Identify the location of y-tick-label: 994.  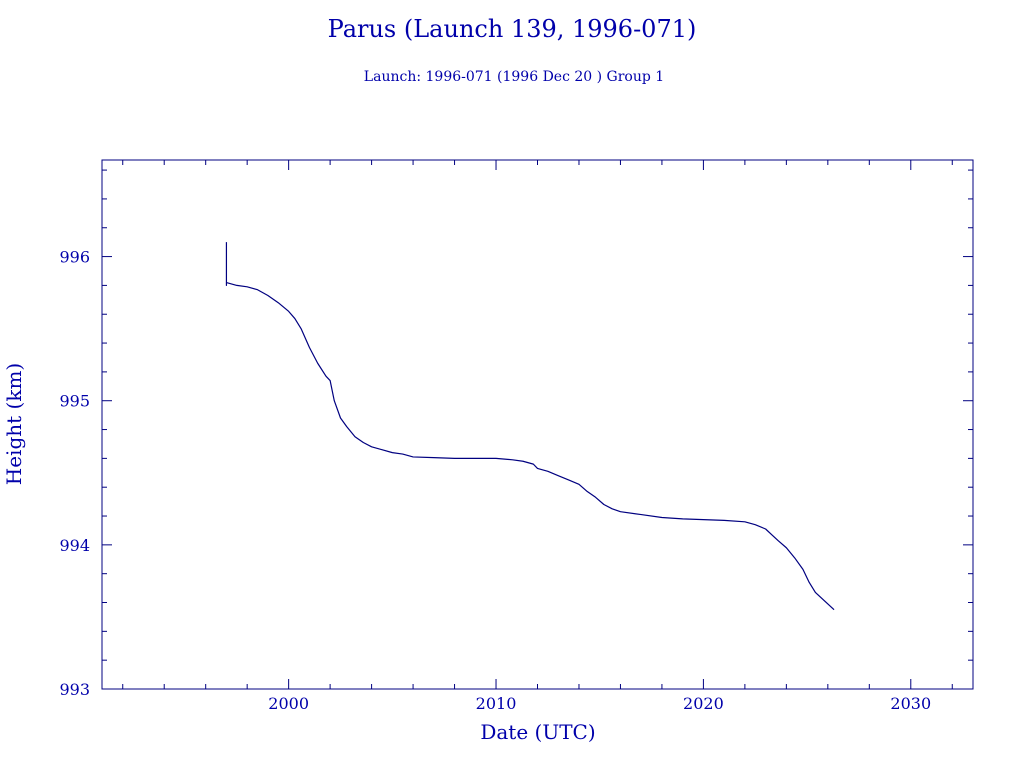
(74, 545).